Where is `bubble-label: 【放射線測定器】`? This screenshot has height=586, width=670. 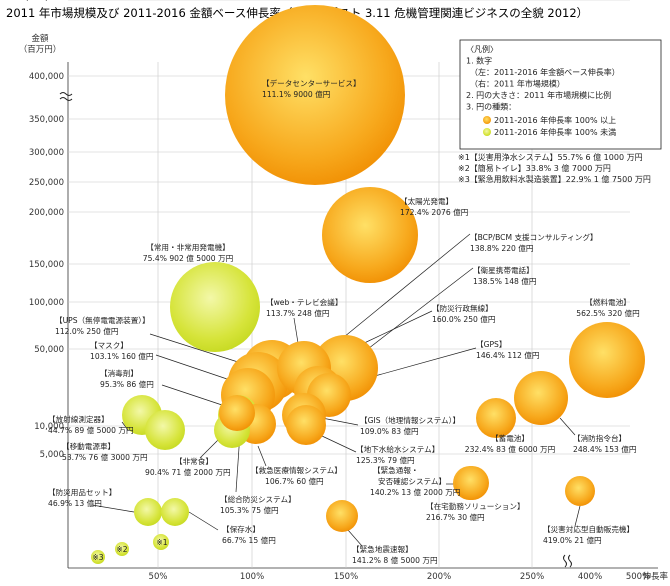
bubble-label: 【放射線測定器】 is located at coordinates (78, 419).